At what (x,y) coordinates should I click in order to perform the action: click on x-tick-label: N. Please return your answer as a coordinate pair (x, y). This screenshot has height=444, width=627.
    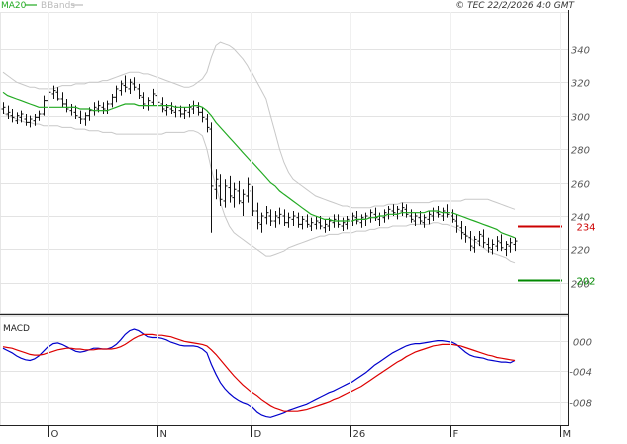
    Looking at the image, I should click on (163, 434).